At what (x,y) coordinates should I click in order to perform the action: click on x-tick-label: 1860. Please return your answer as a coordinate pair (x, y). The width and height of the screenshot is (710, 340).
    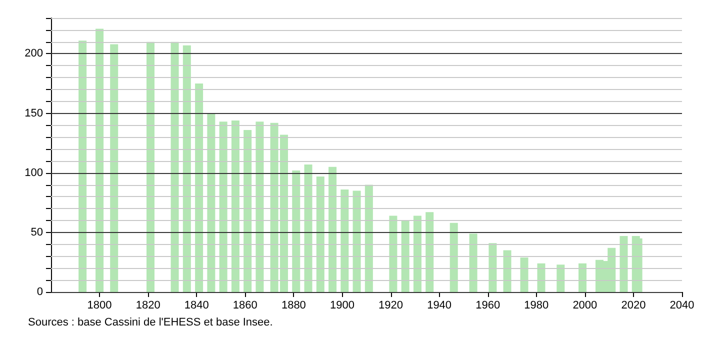
    Looking at the image, I should click on (245, 306).